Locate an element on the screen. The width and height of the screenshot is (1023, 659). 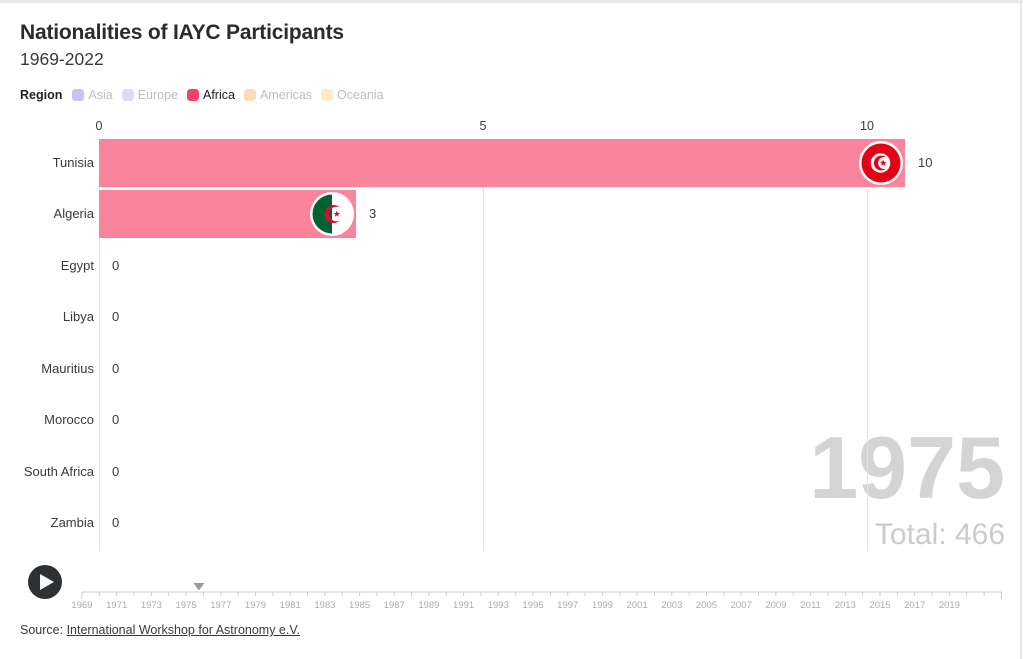
value-label-egypt: 0 is located at coordinates (116, 265).